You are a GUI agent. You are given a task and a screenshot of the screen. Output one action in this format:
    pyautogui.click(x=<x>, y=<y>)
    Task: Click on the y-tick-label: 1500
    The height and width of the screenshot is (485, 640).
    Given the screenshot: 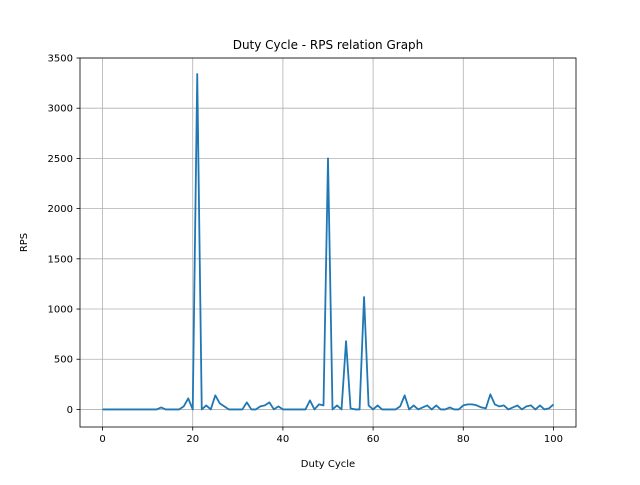 What is the action you would take?
    pyautogui.click(x=60, y=259)
    